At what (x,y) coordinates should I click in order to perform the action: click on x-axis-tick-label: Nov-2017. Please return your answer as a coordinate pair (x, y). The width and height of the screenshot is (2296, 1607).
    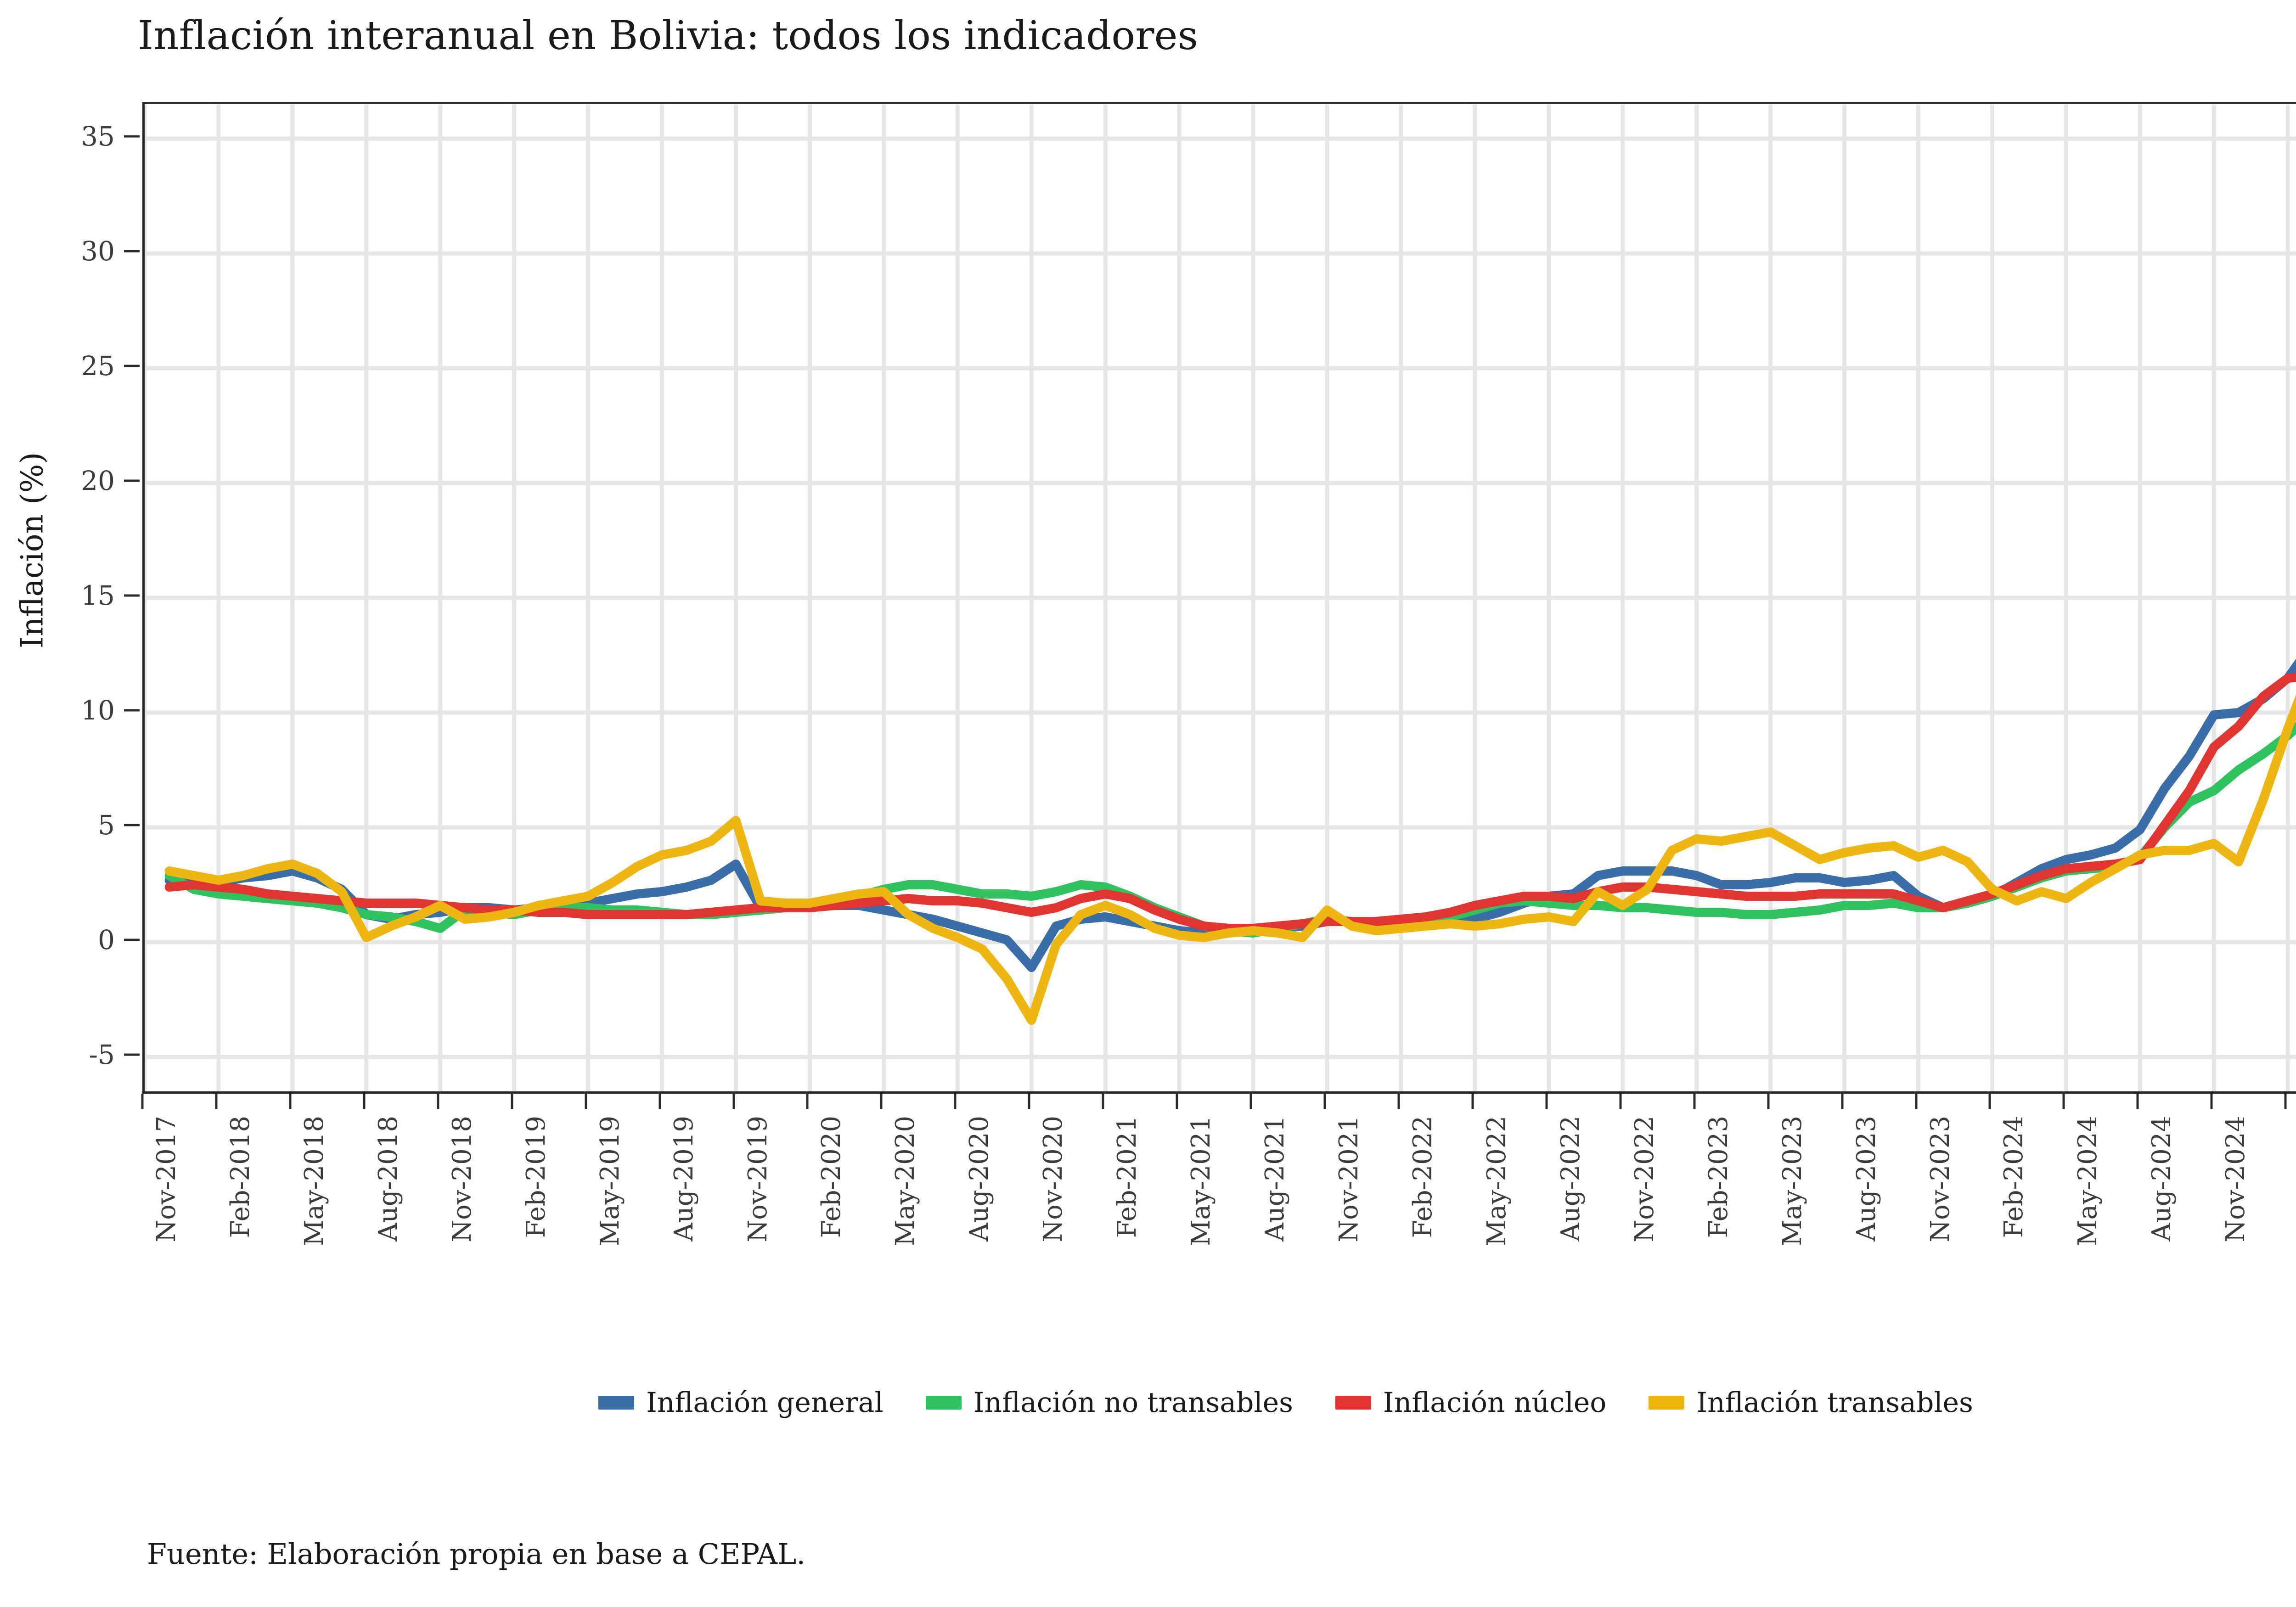
    Looking at the image, I should click on (167, 1179).